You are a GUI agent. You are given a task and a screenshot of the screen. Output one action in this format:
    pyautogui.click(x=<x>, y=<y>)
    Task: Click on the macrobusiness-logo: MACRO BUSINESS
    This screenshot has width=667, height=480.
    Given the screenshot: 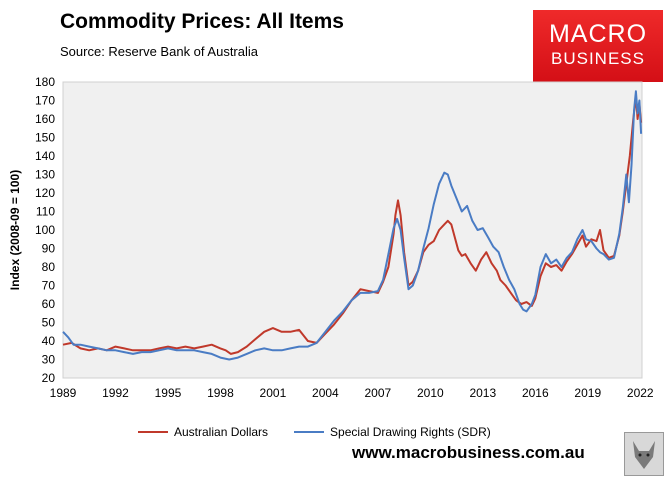 What is the action you would take?
    pyautogui.click(x=598, y=46)
    